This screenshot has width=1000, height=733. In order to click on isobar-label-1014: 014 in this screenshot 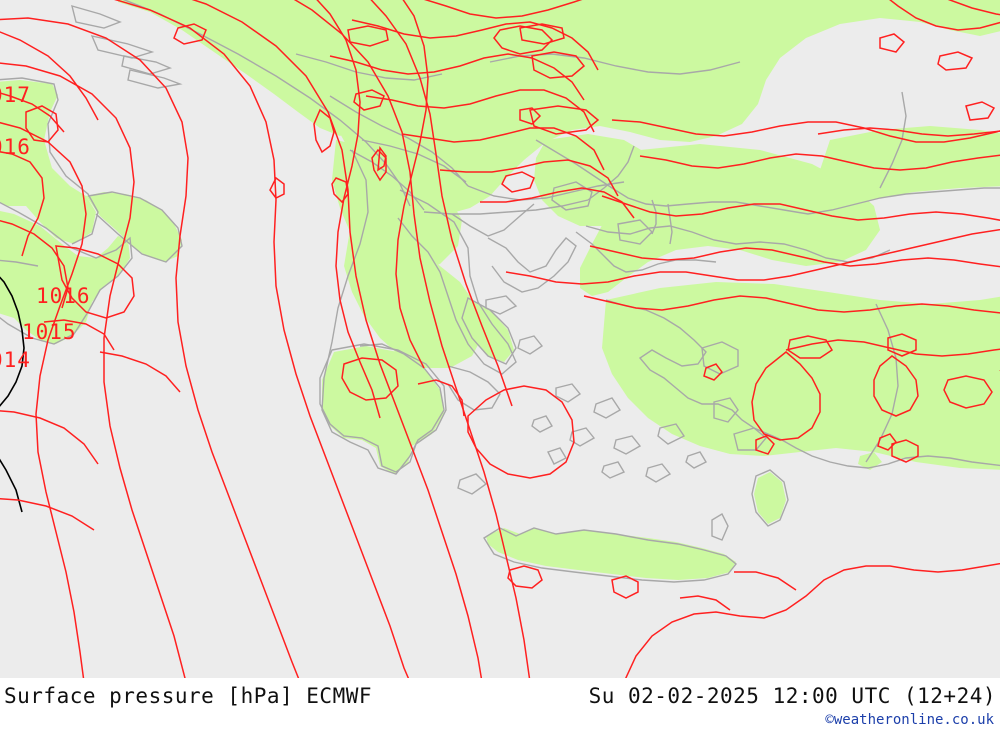, I will do `click(15, 360)`.